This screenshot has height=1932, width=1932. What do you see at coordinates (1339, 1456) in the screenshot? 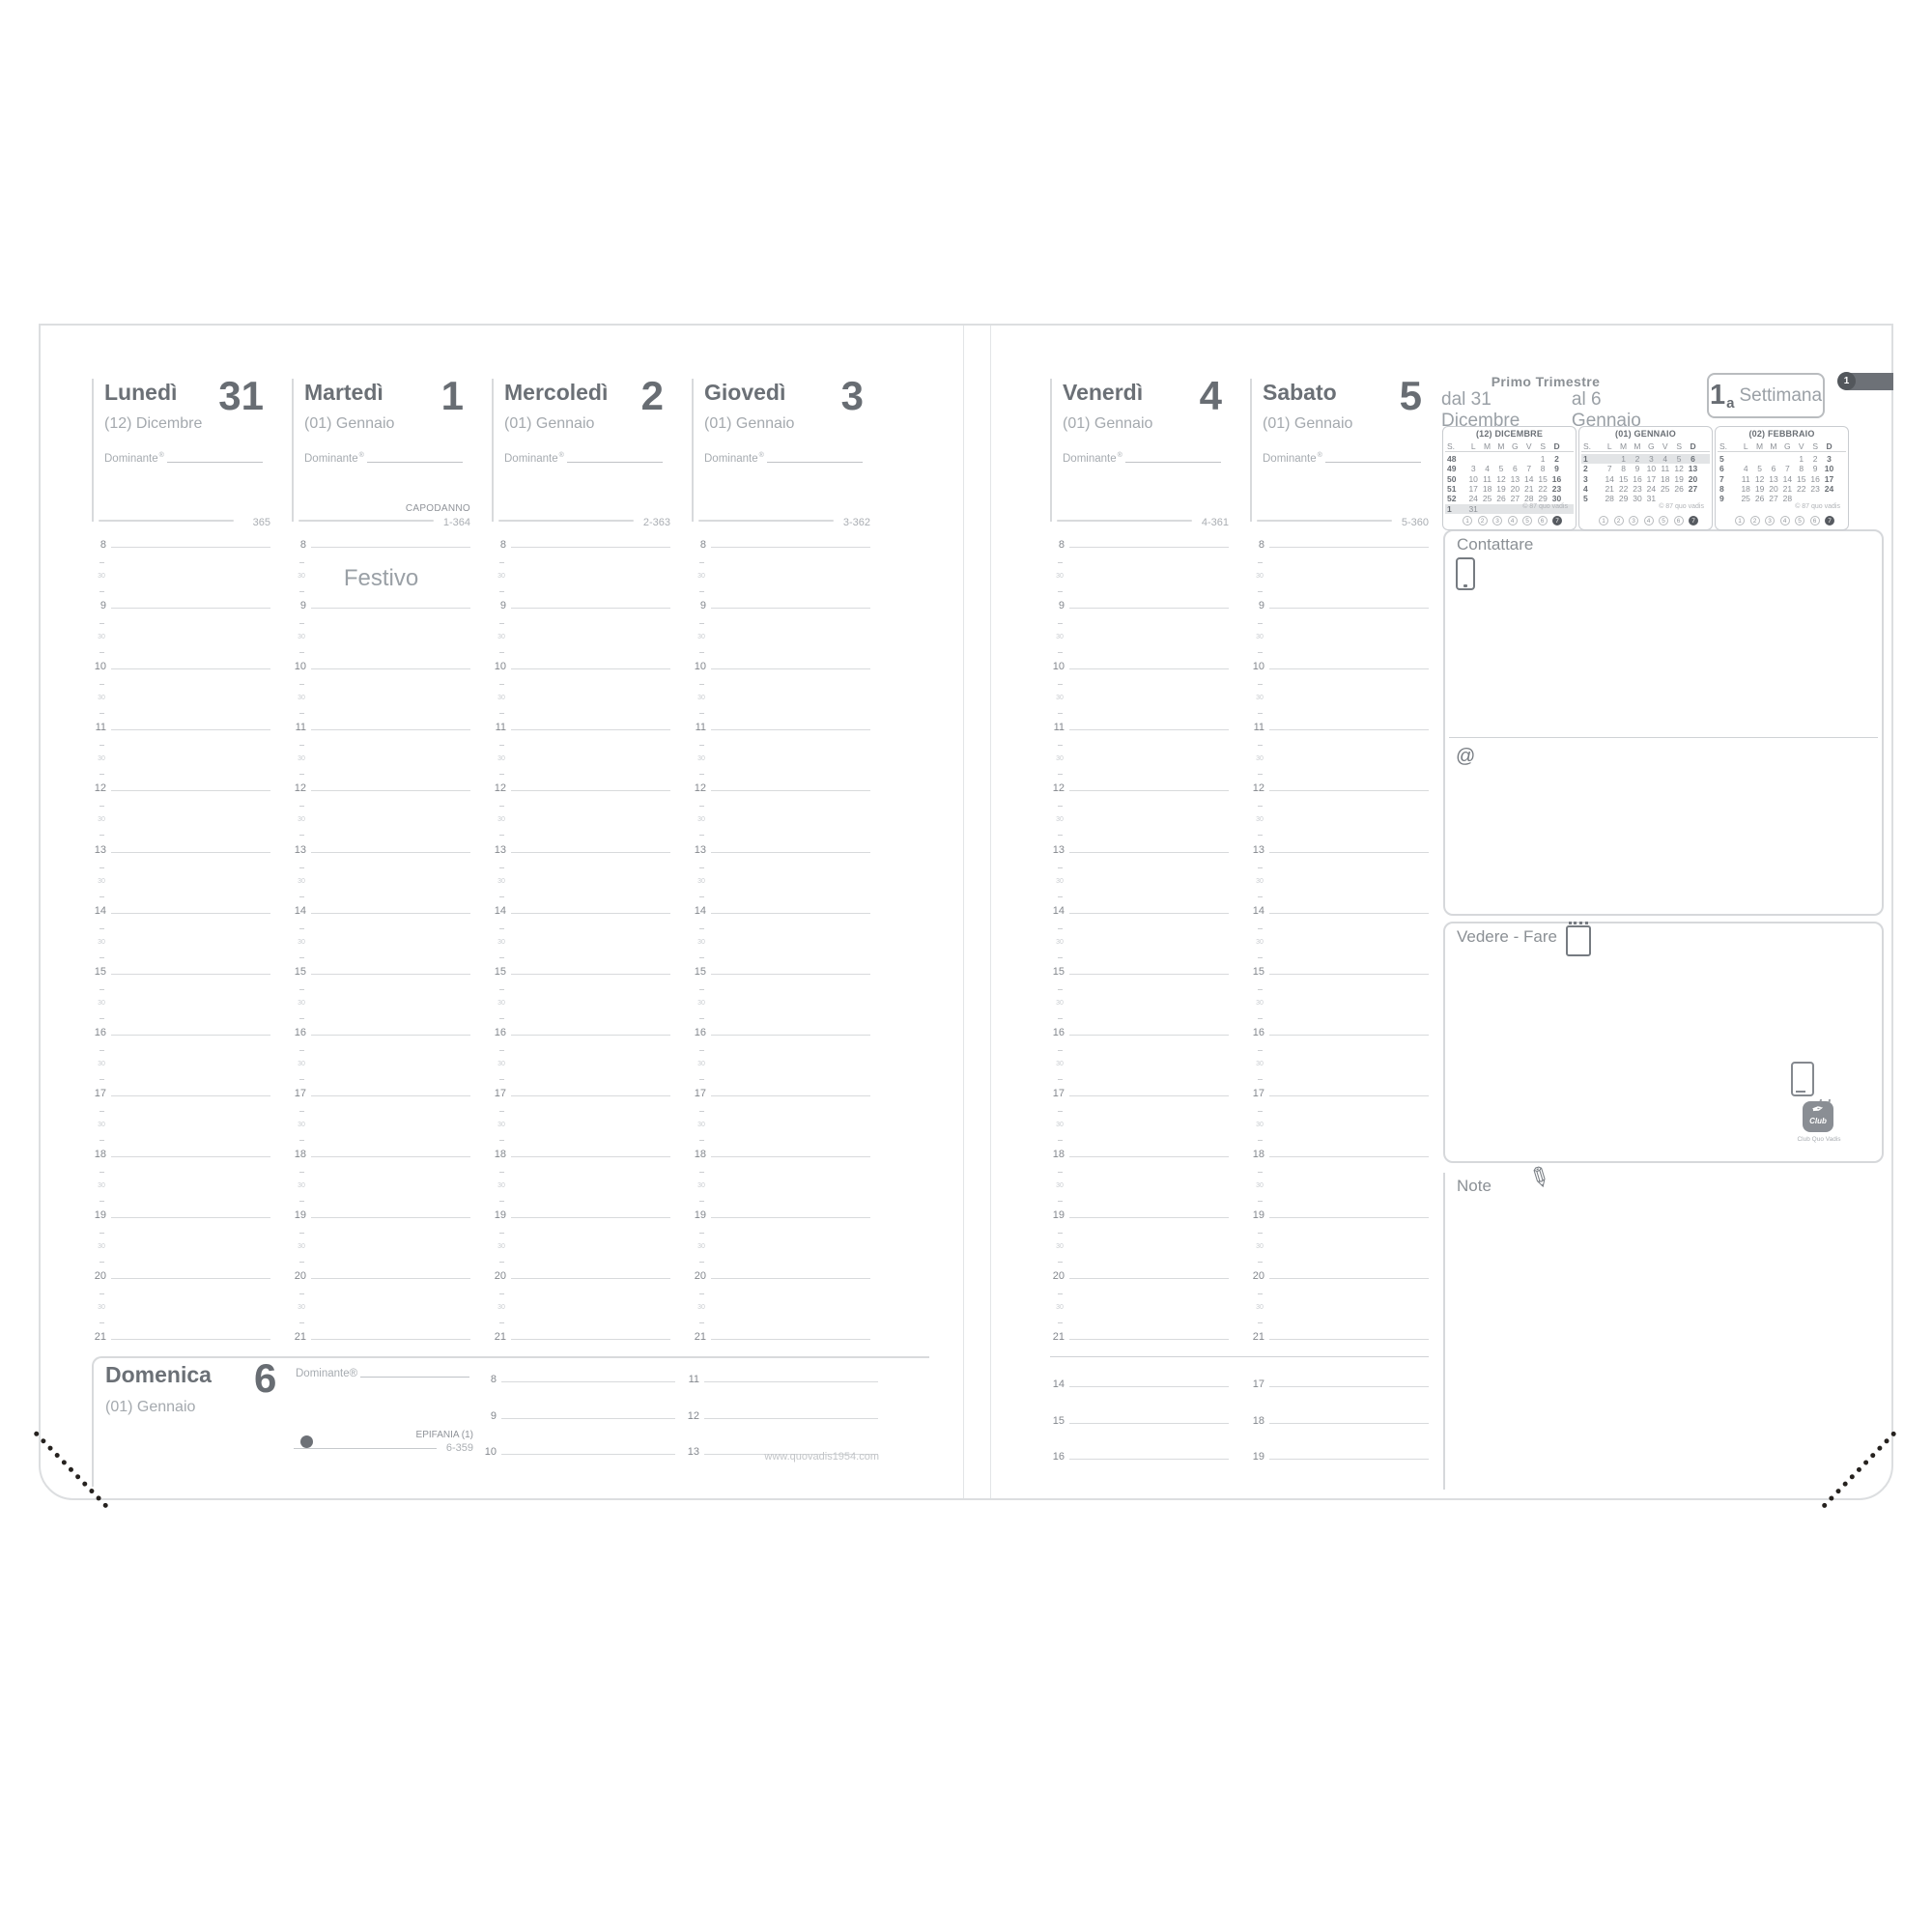
I see `hour-row: 19` at bounding box center [1339, 1456].